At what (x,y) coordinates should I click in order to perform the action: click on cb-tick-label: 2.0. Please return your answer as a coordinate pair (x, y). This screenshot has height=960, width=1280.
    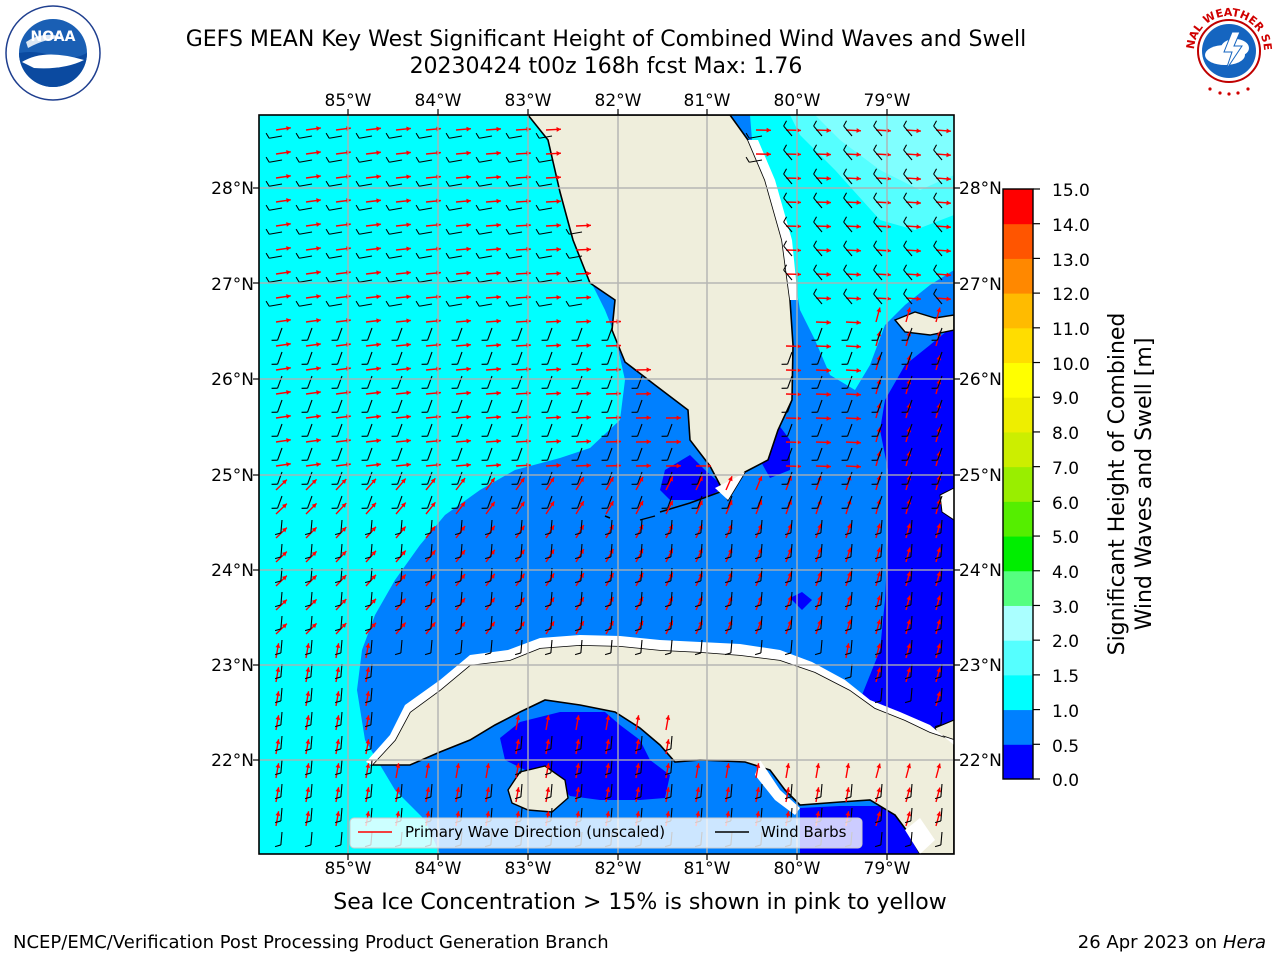
    Looking at the image, I should click on (1065, 642).